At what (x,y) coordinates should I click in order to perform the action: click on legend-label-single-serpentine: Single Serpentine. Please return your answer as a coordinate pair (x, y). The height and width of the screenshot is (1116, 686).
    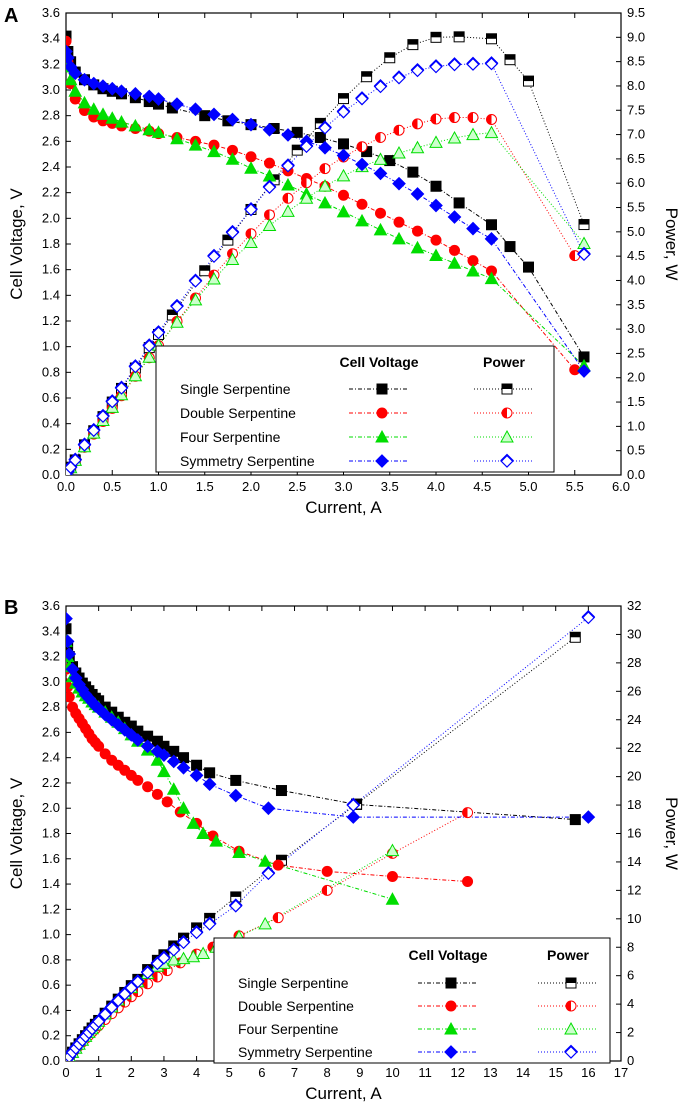
    Looking at the image, I should click on (293, 983).